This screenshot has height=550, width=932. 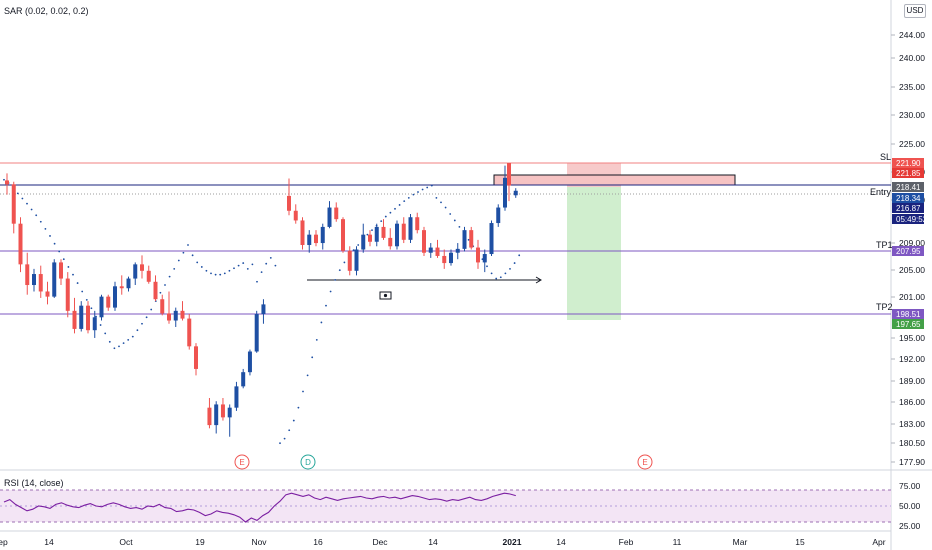 What do you see at coordinates (594, 253) in the screenshot?
I see `take-profit-zone` at bounding box center [594, 253].